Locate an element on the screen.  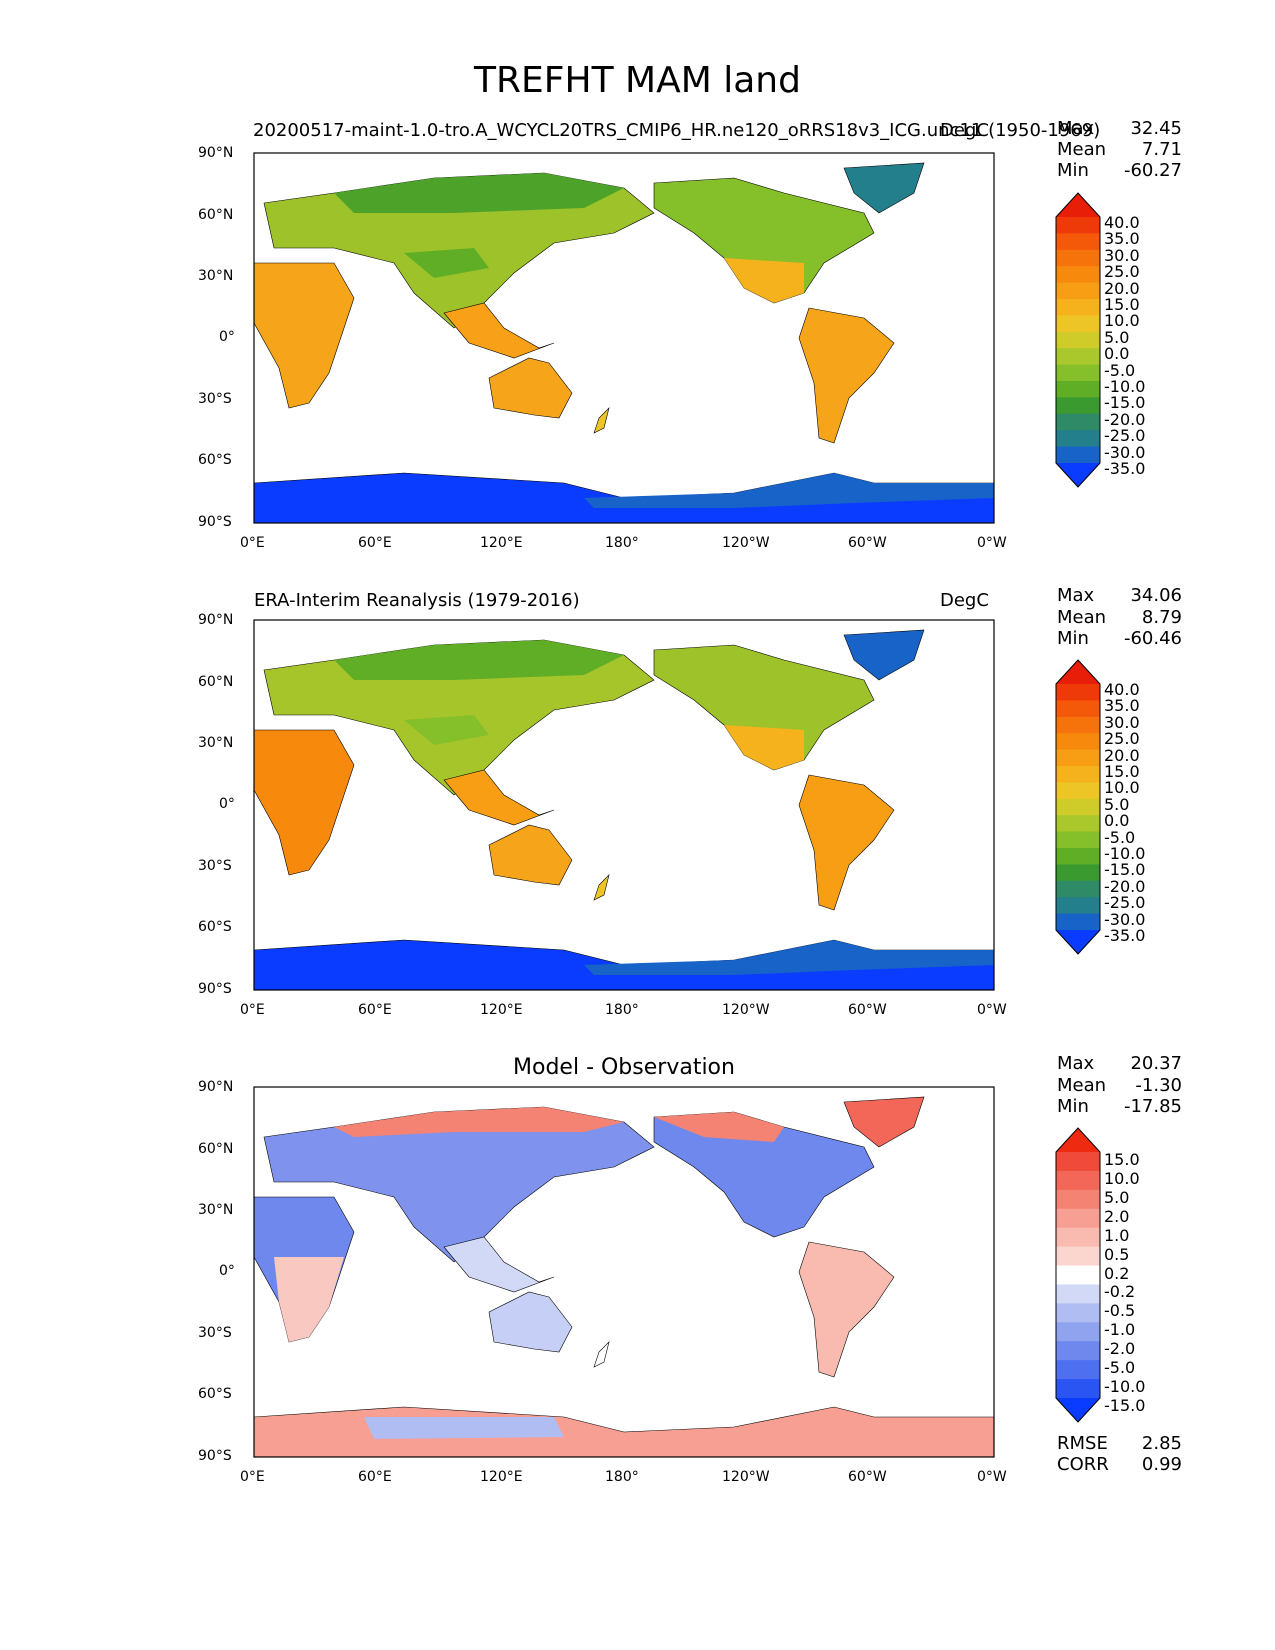
p2-lat-tick: 0° is located at coordinates (227, 804).